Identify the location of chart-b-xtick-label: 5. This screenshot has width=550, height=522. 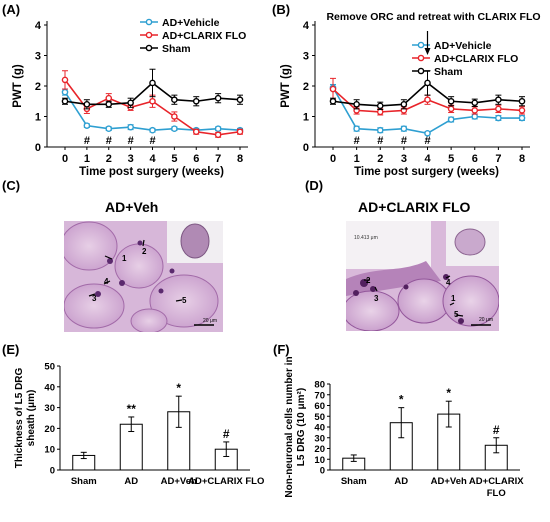
(451, 159).